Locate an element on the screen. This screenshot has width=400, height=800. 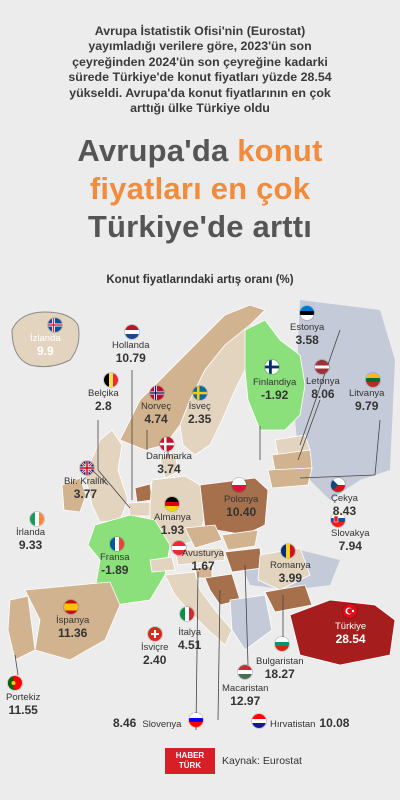
country-value: 10.79 is located at coordinates (130, 358).